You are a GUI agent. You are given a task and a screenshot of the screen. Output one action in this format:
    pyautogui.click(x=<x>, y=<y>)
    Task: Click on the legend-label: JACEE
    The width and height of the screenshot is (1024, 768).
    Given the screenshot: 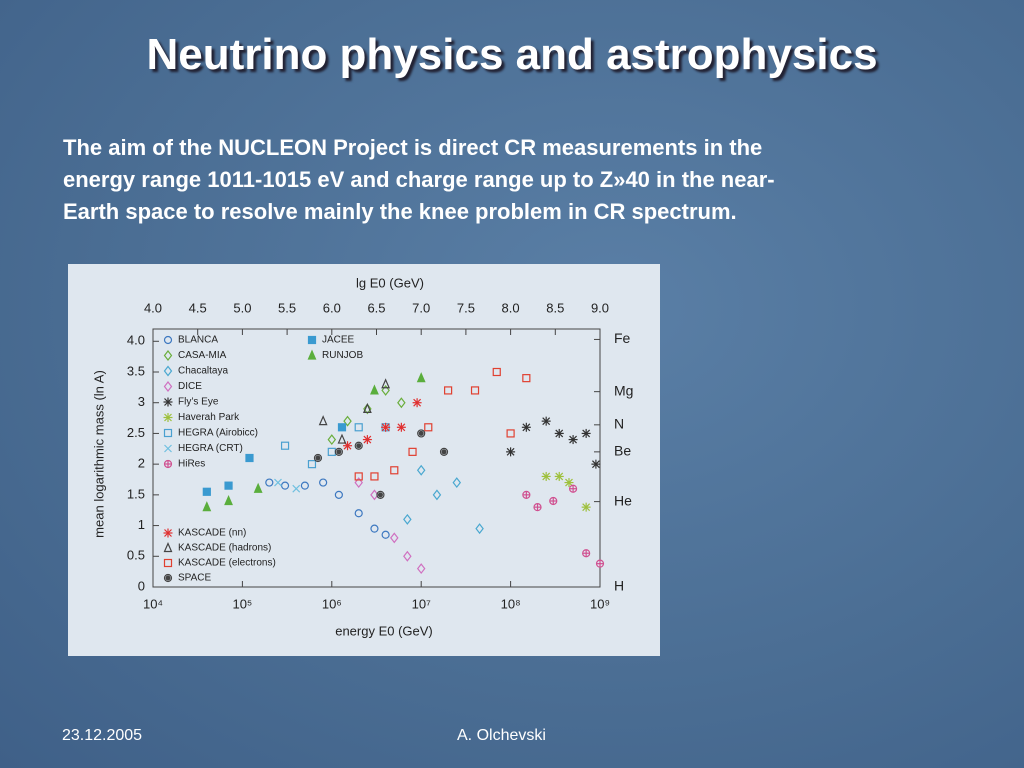 What is the action you would take?
    pyautogui.click(x=338, y=340)
    